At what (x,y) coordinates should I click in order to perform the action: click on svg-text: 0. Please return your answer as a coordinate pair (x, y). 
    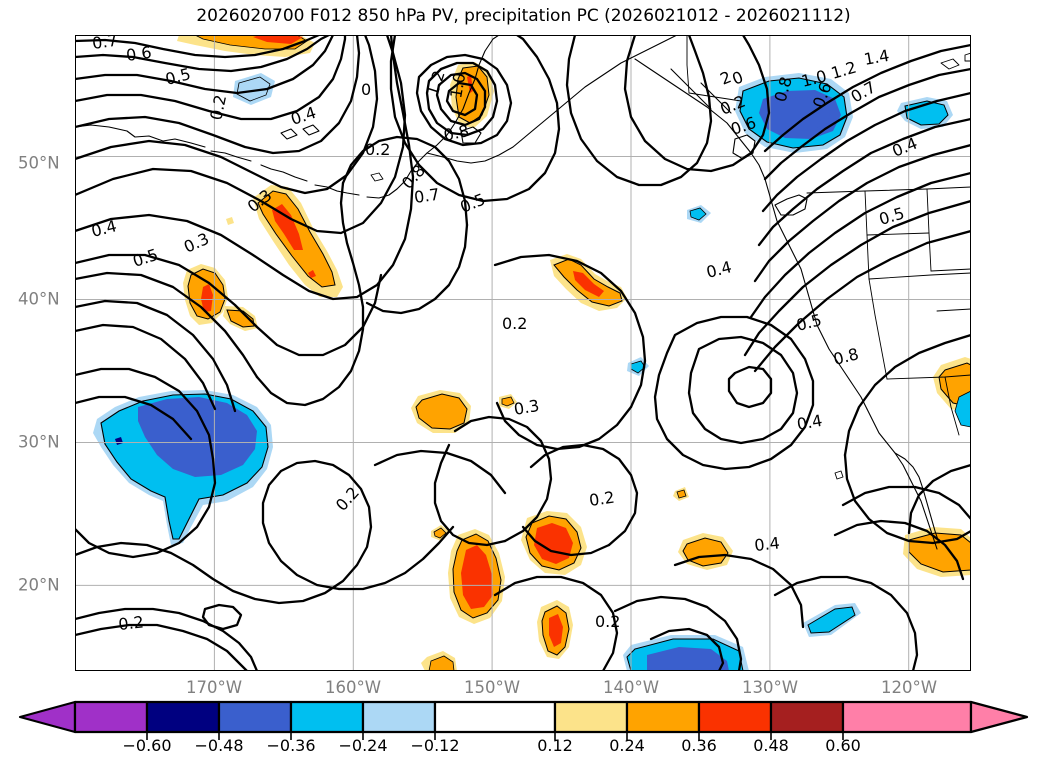
    Looking at the image, I should click on (366, 89).